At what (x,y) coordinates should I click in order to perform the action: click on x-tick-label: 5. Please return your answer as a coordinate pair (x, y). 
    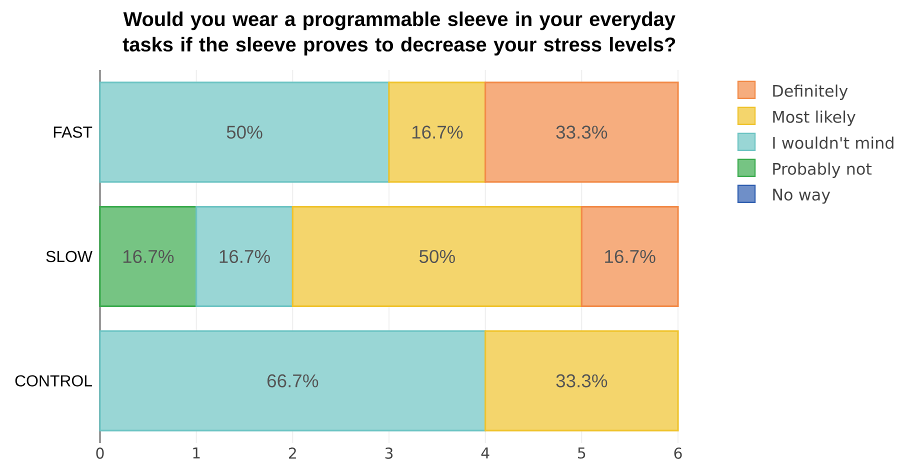
    Looking at the image, I should click on (582, 453).